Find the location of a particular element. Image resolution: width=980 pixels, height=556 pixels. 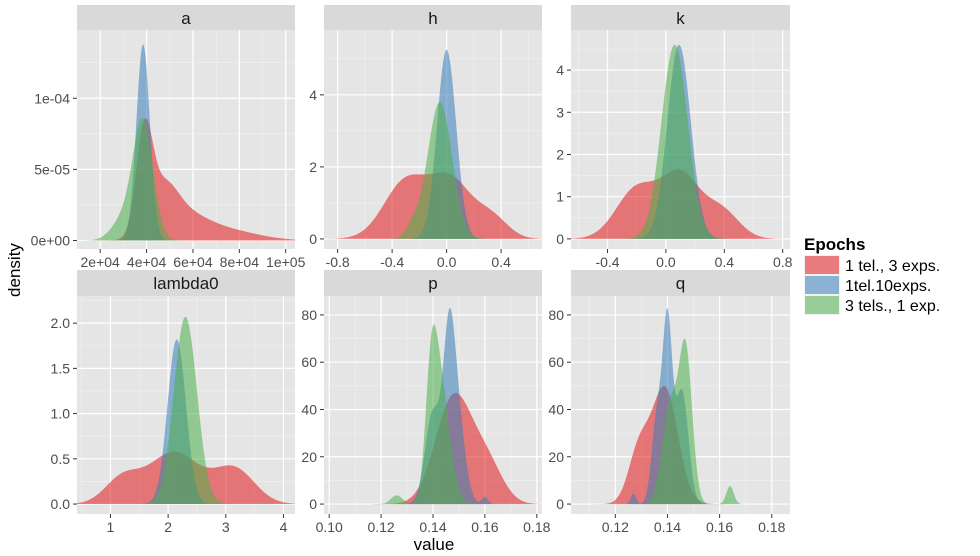

facet-strip-label: a is located at coordinates (186, 18).